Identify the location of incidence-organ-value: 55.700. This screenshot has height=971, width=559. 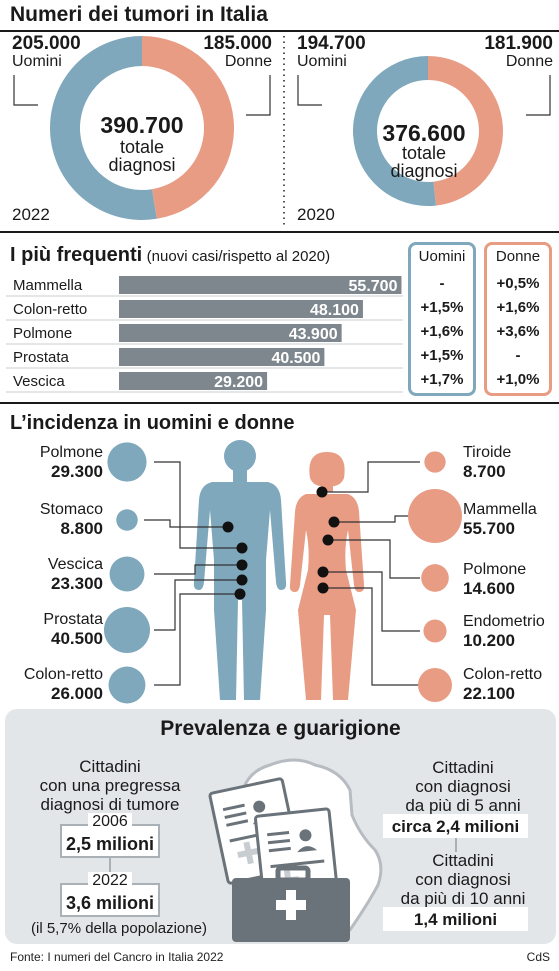
(489, 528).